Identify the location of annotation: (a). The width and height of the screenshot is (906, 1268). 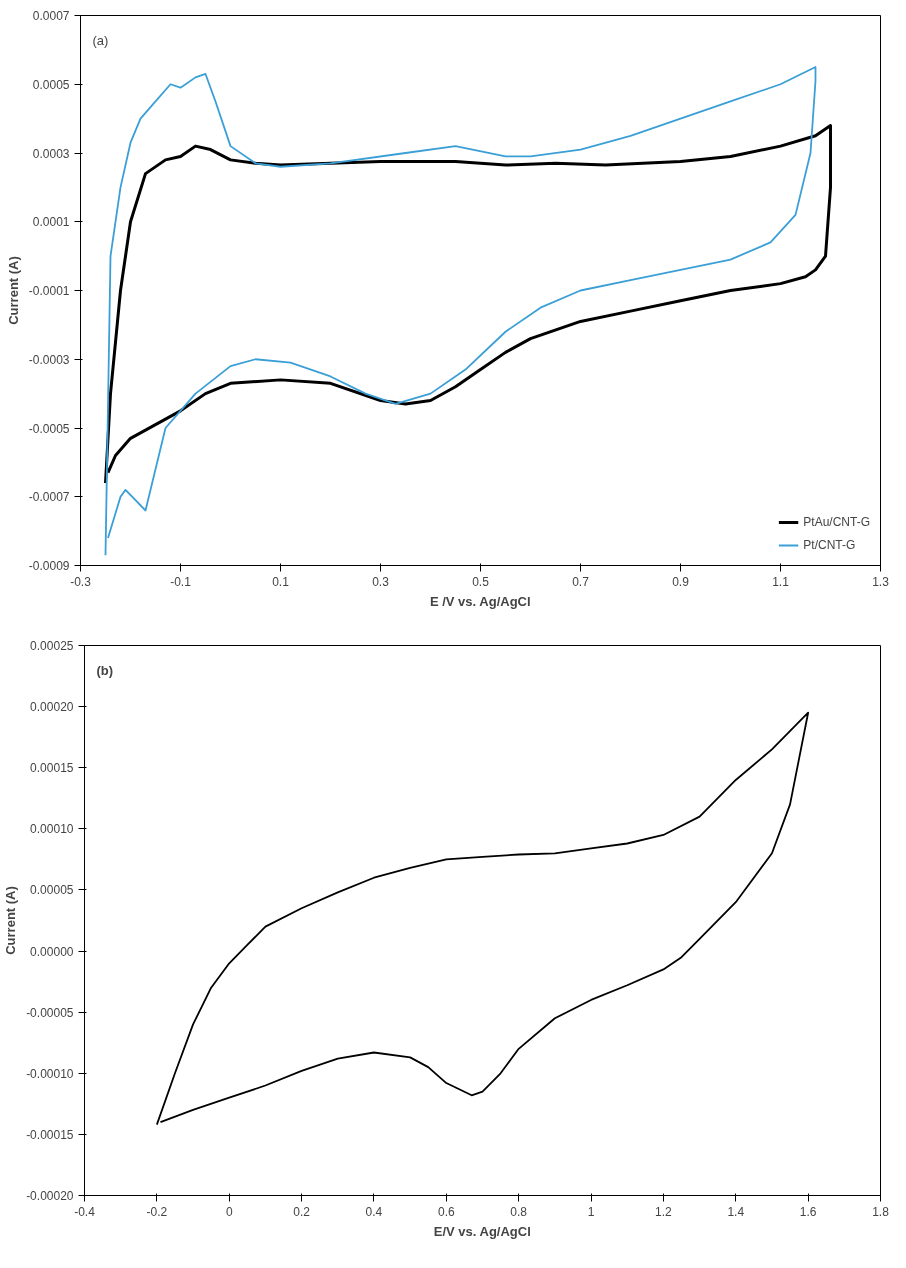
(100, 40).